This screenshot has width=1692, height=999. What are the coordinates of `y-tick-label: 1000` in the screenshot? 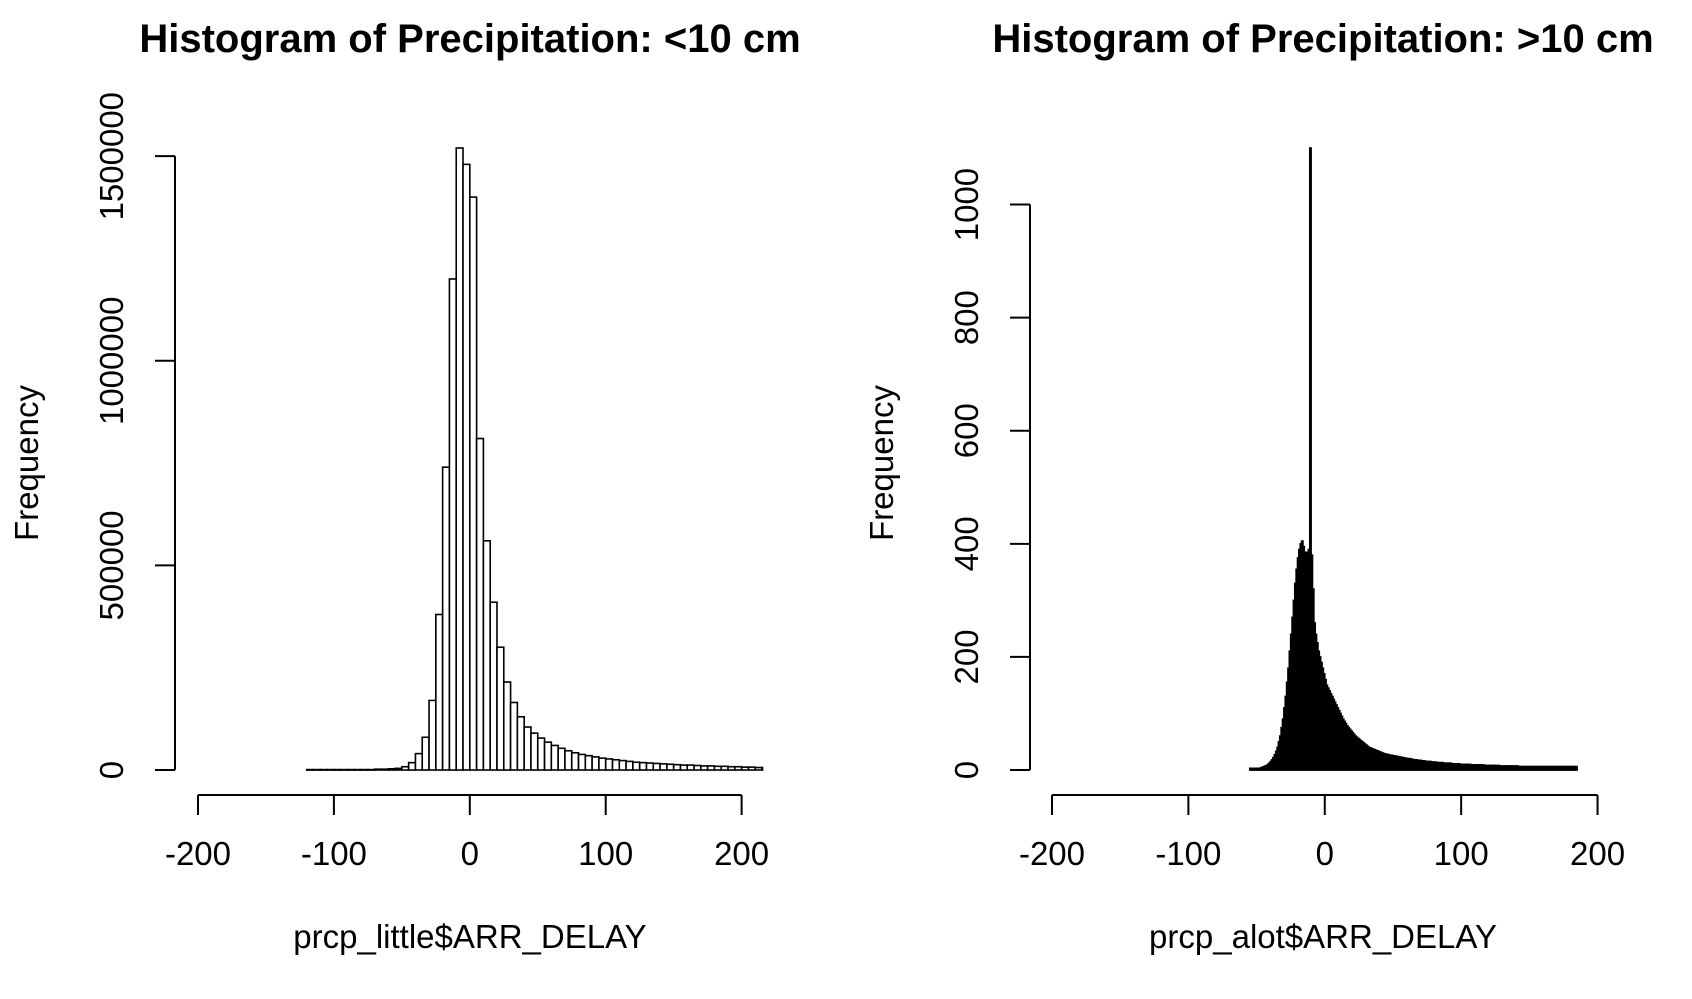 It's located at (966, 204).